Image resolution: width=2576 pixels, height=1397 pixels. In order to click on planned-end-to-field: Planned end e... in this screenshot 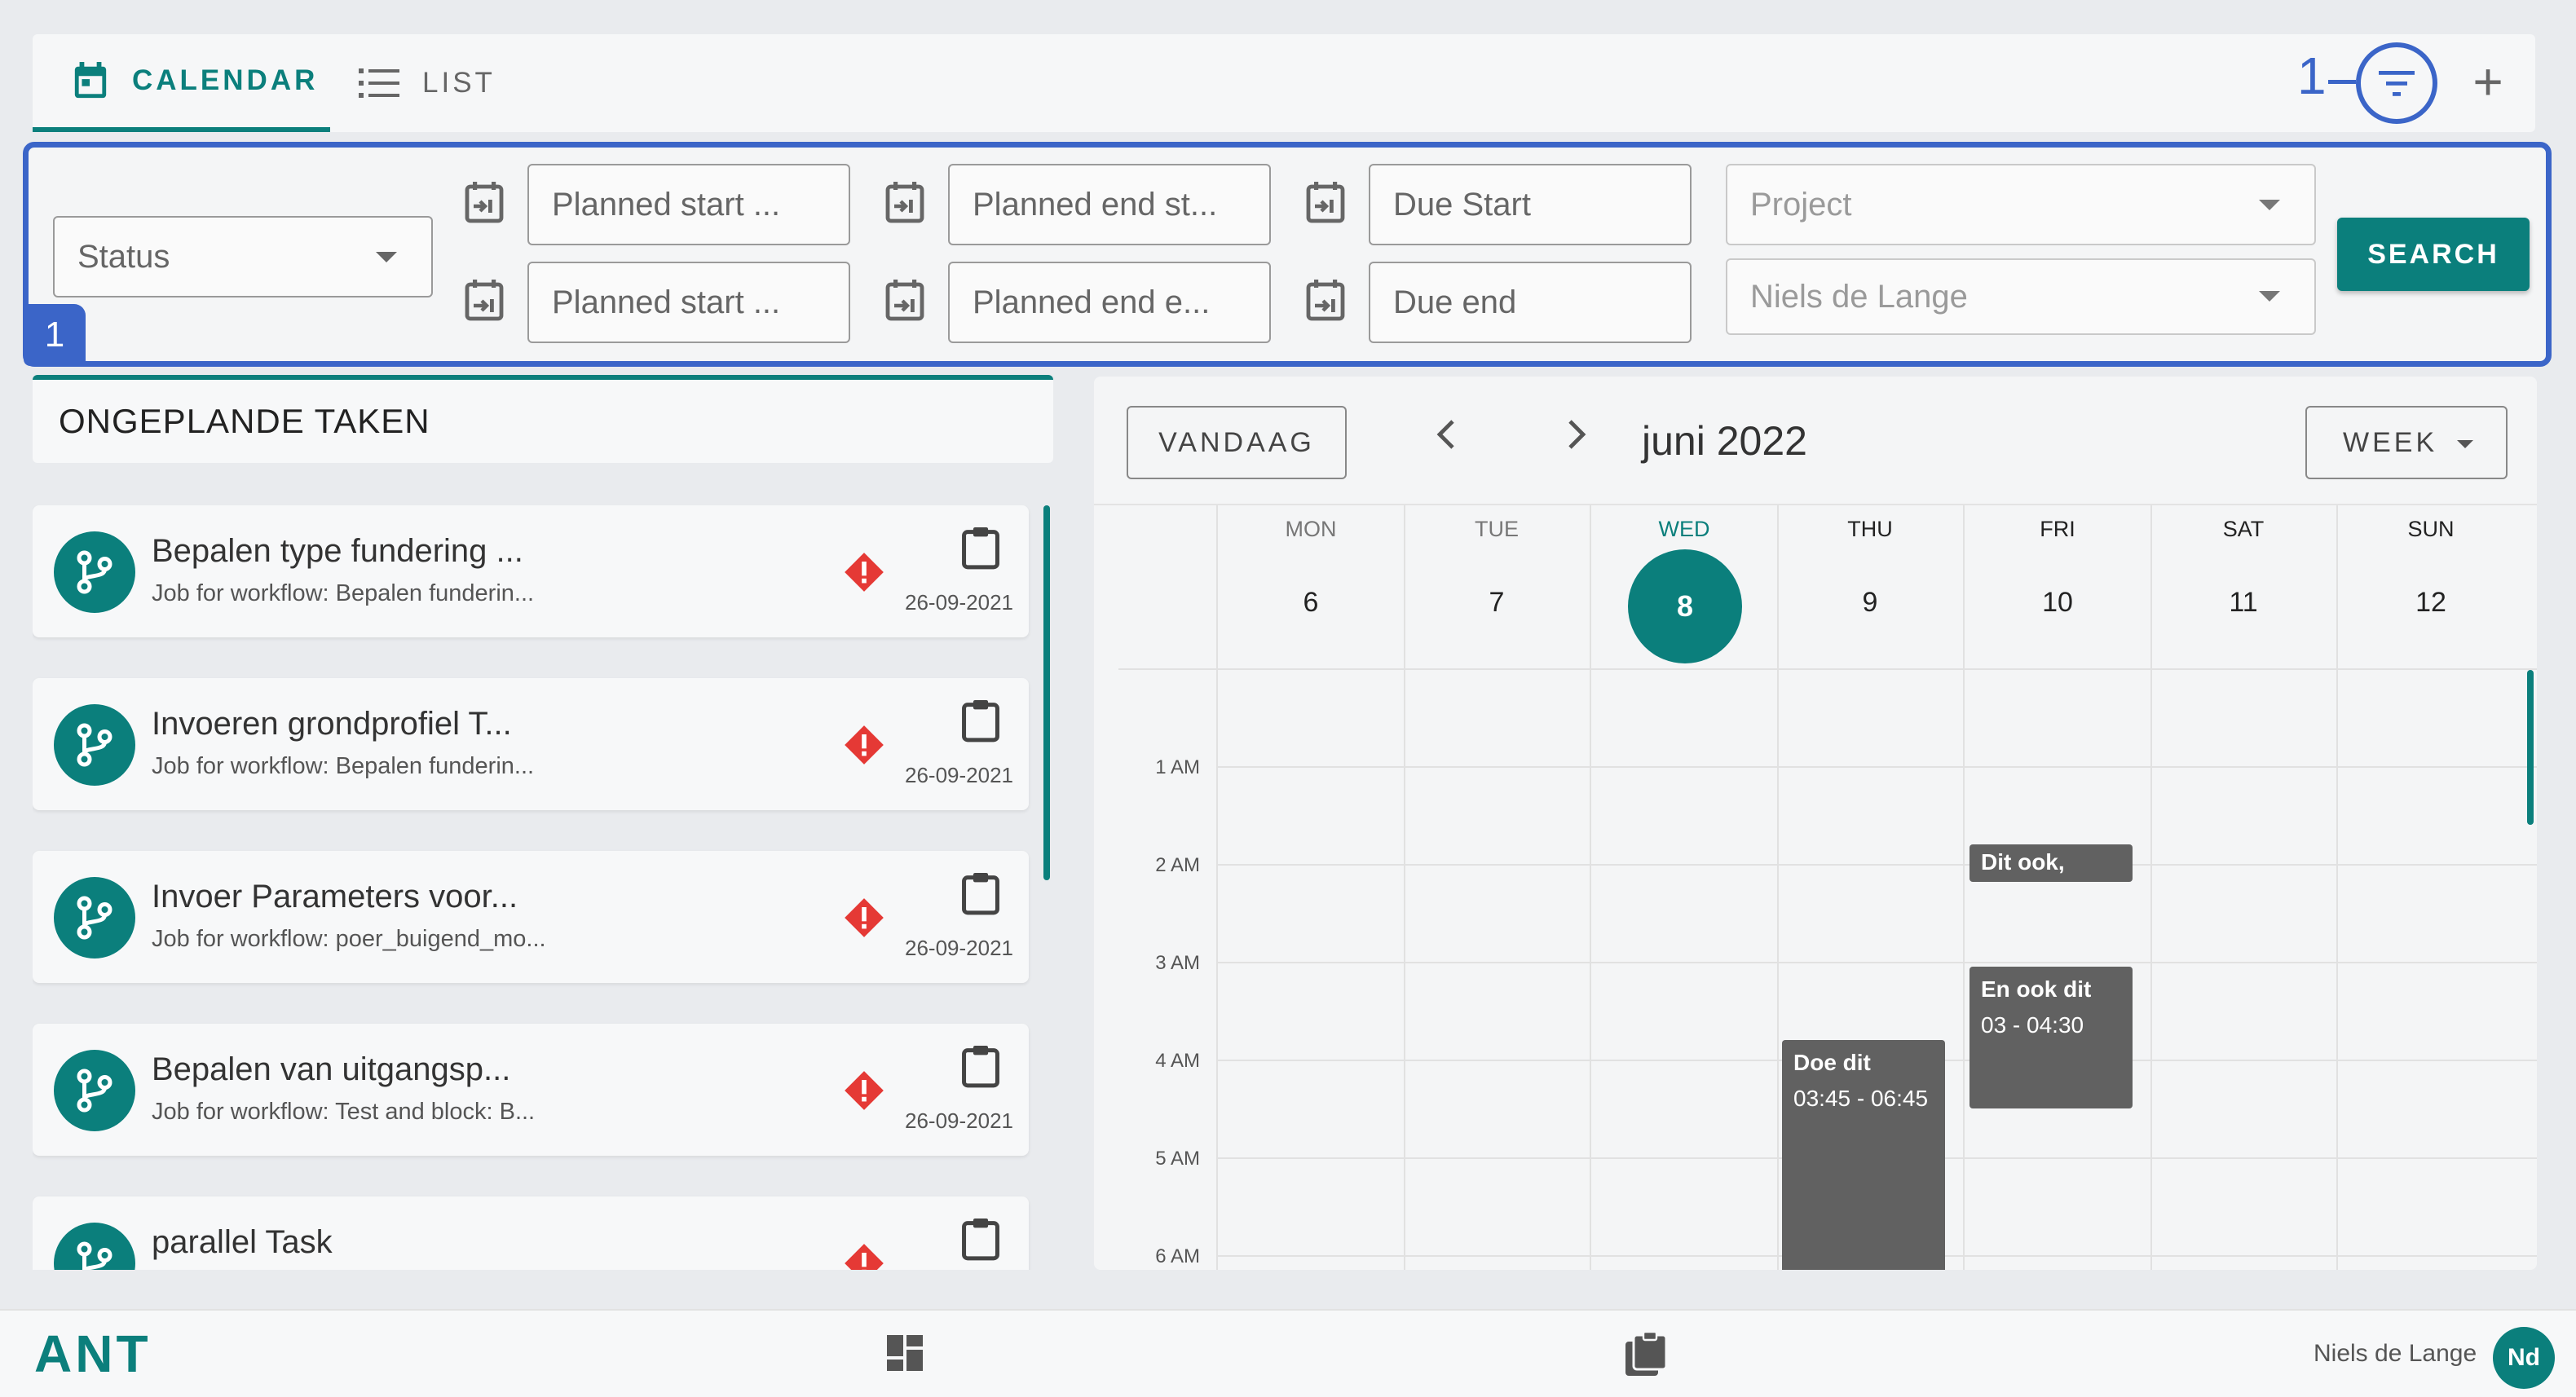, I will do `click(1109, 302)`.